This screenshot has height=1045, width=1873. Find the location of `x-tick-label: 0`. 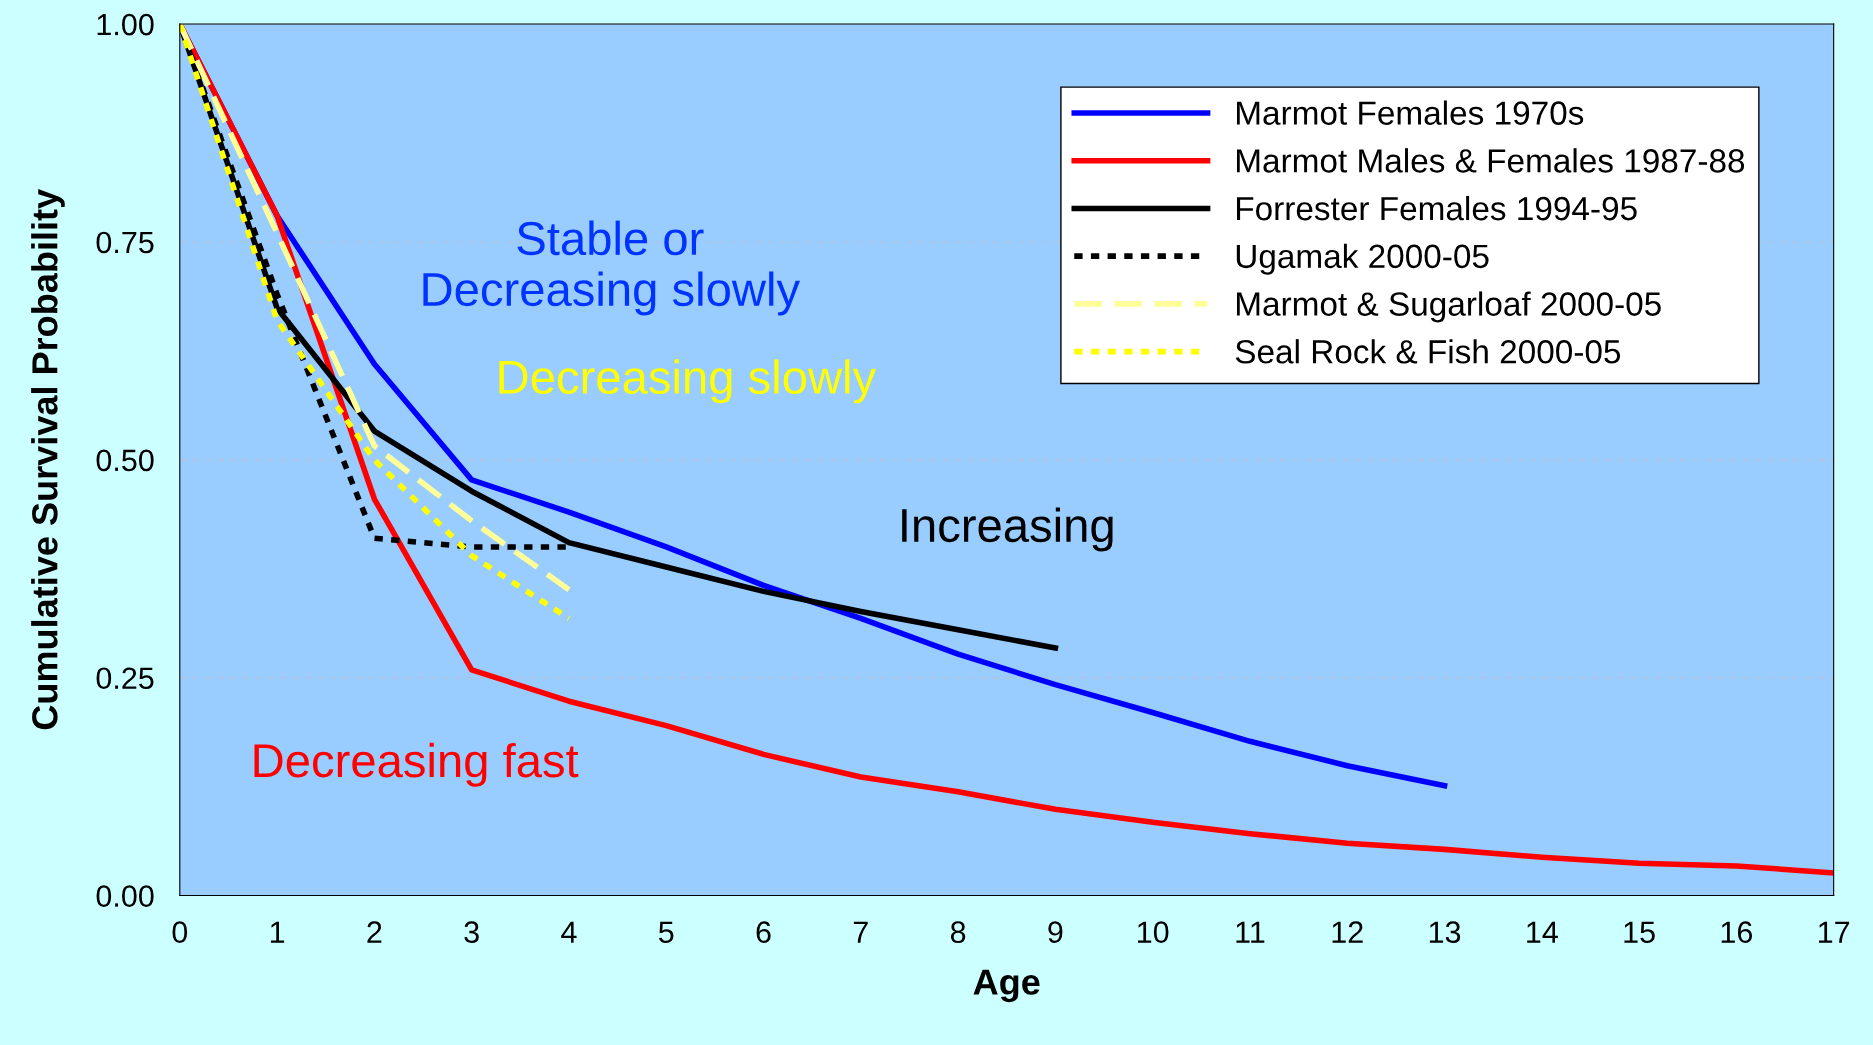

x-tick-label: 0 is located at coordinates (180, 932).